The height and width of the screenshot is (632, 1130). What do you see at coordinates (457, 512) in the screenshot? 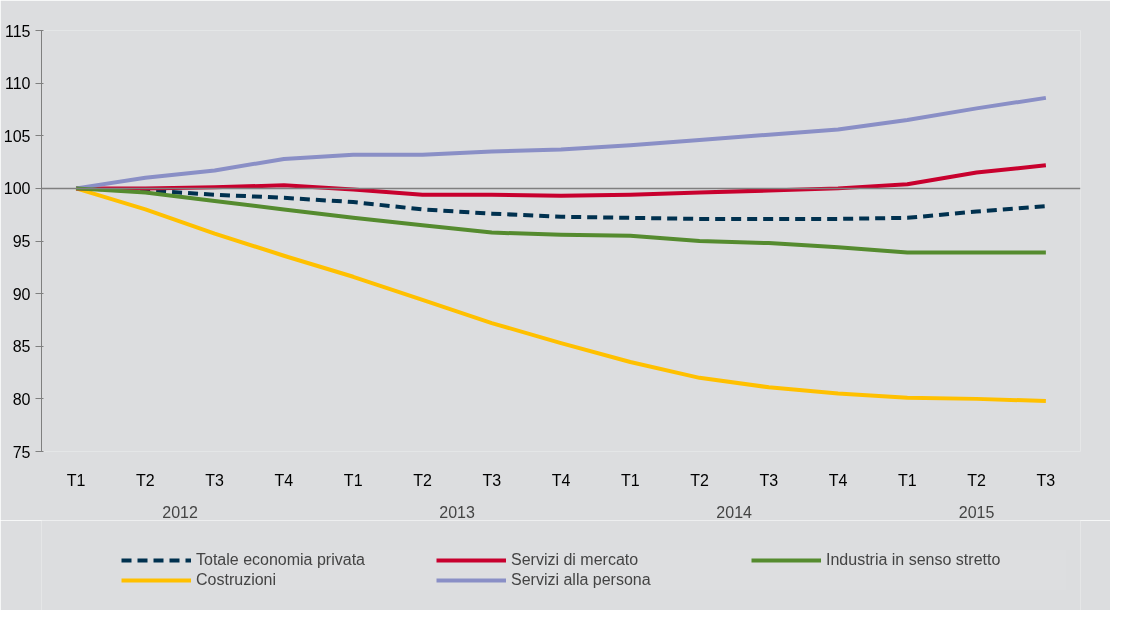
I see `text: 2013` at bounding box center [457, 512].